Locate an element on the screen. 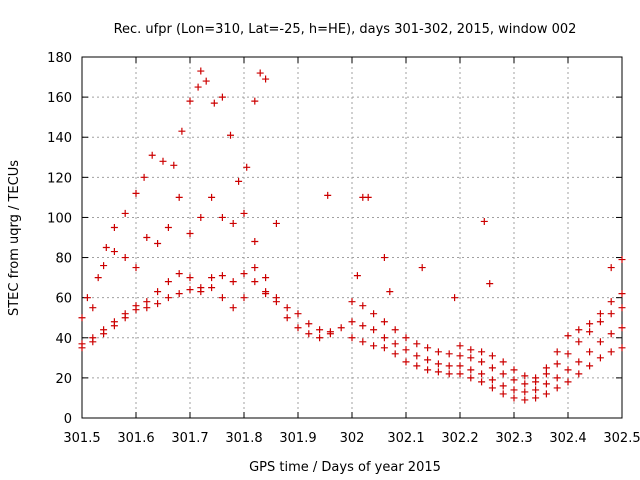  y-tick-label: 100 is located at coordinates (59, 218).